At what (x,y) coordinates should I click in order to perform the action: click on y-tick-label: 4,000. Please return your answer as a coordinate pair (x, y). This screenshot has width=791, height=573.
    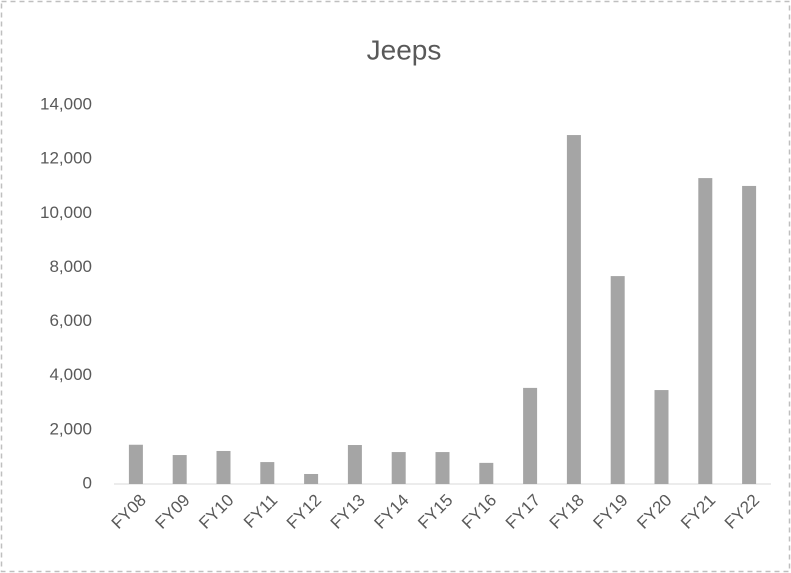
    Looking at the image, I should click on (70, 374).